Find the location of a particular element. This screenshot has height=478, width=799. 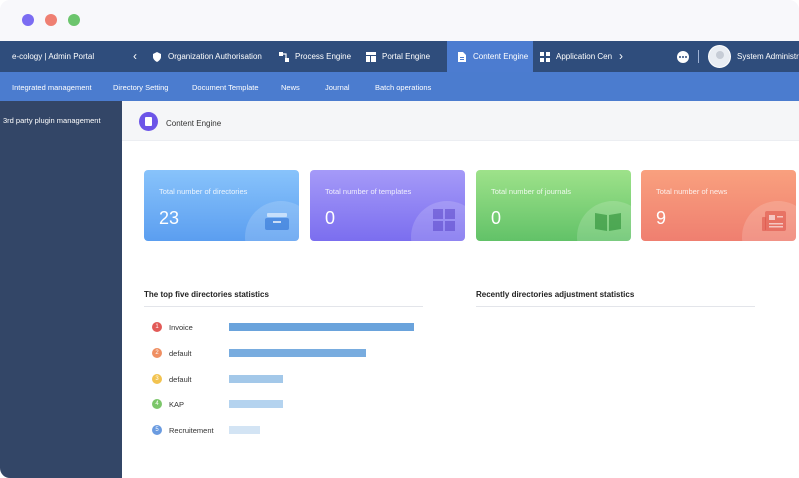

list-item: 3 default is located at coordinates (302, 379).